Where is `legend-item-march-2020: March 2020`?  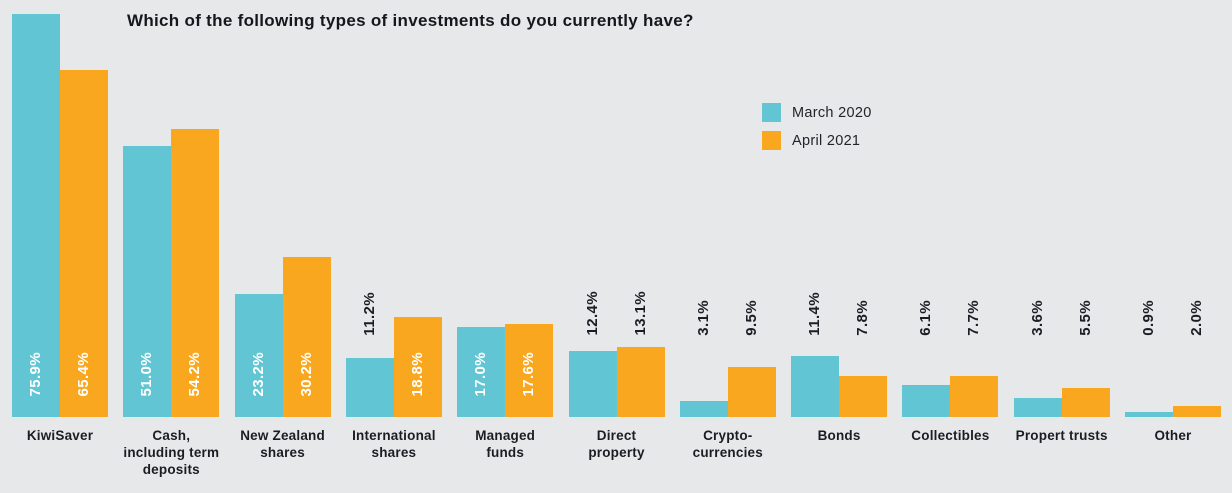
legend-item-march-2020: March 2020 is located at coordinates (817, 112).